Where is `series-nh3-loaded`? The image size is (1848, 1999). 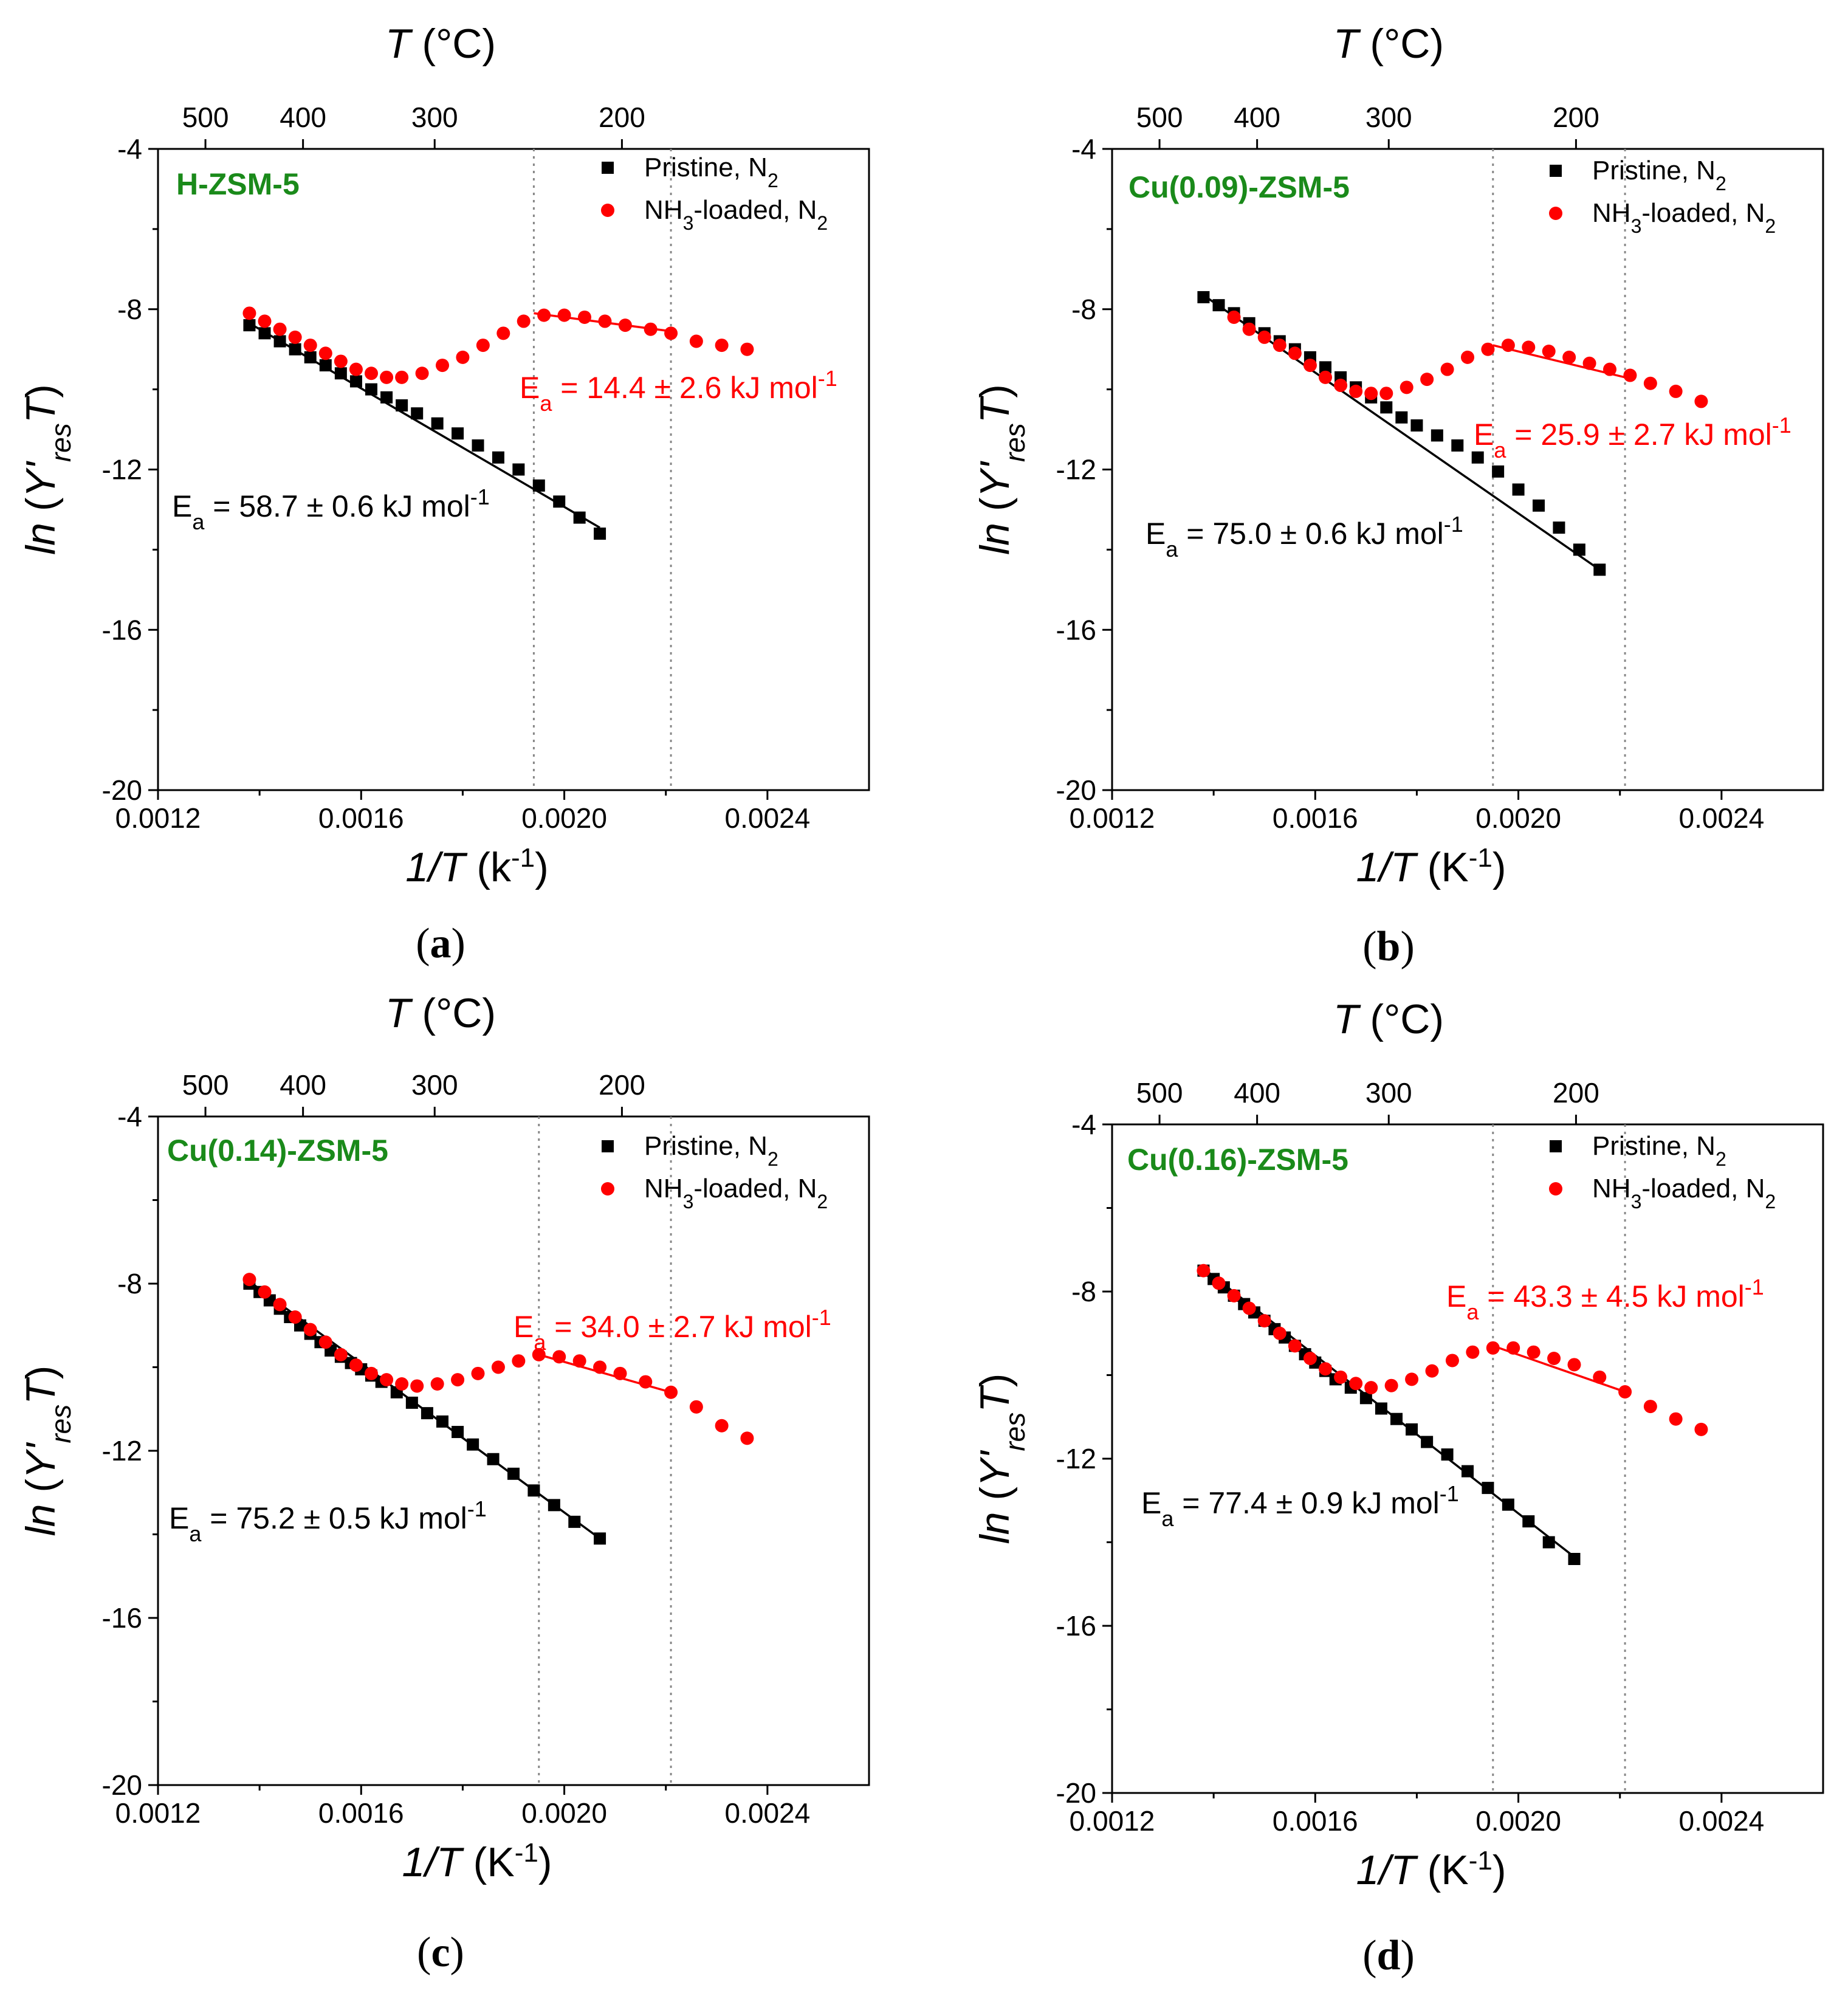
series-nh3-loaded is located at coordinates (1453, 1350).